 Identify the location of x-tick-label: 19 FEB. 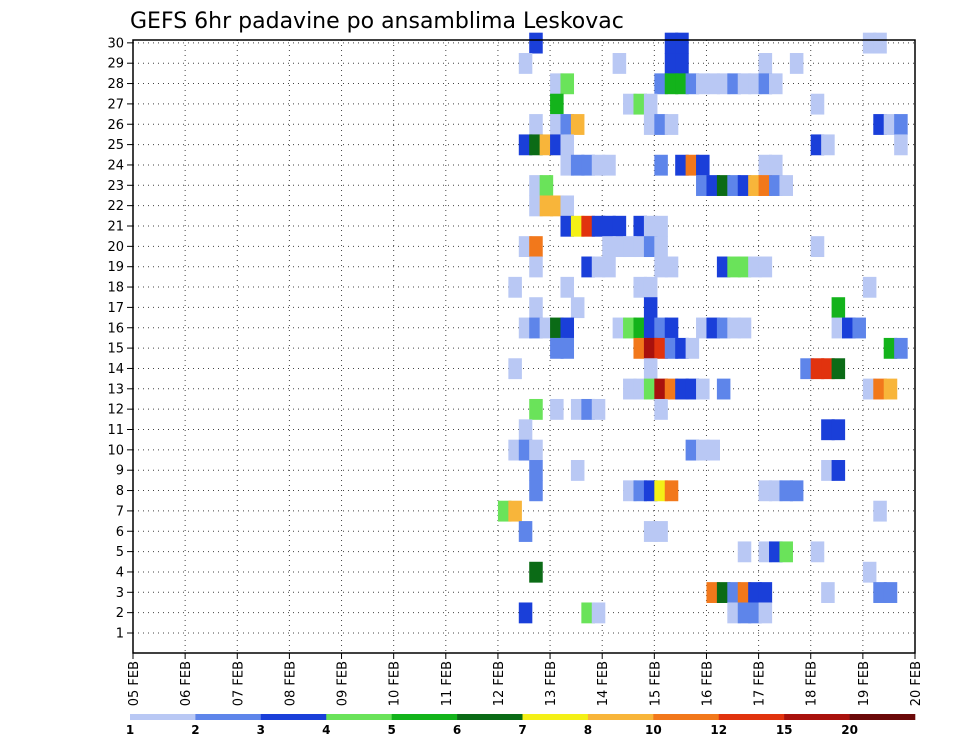
(864, 683).